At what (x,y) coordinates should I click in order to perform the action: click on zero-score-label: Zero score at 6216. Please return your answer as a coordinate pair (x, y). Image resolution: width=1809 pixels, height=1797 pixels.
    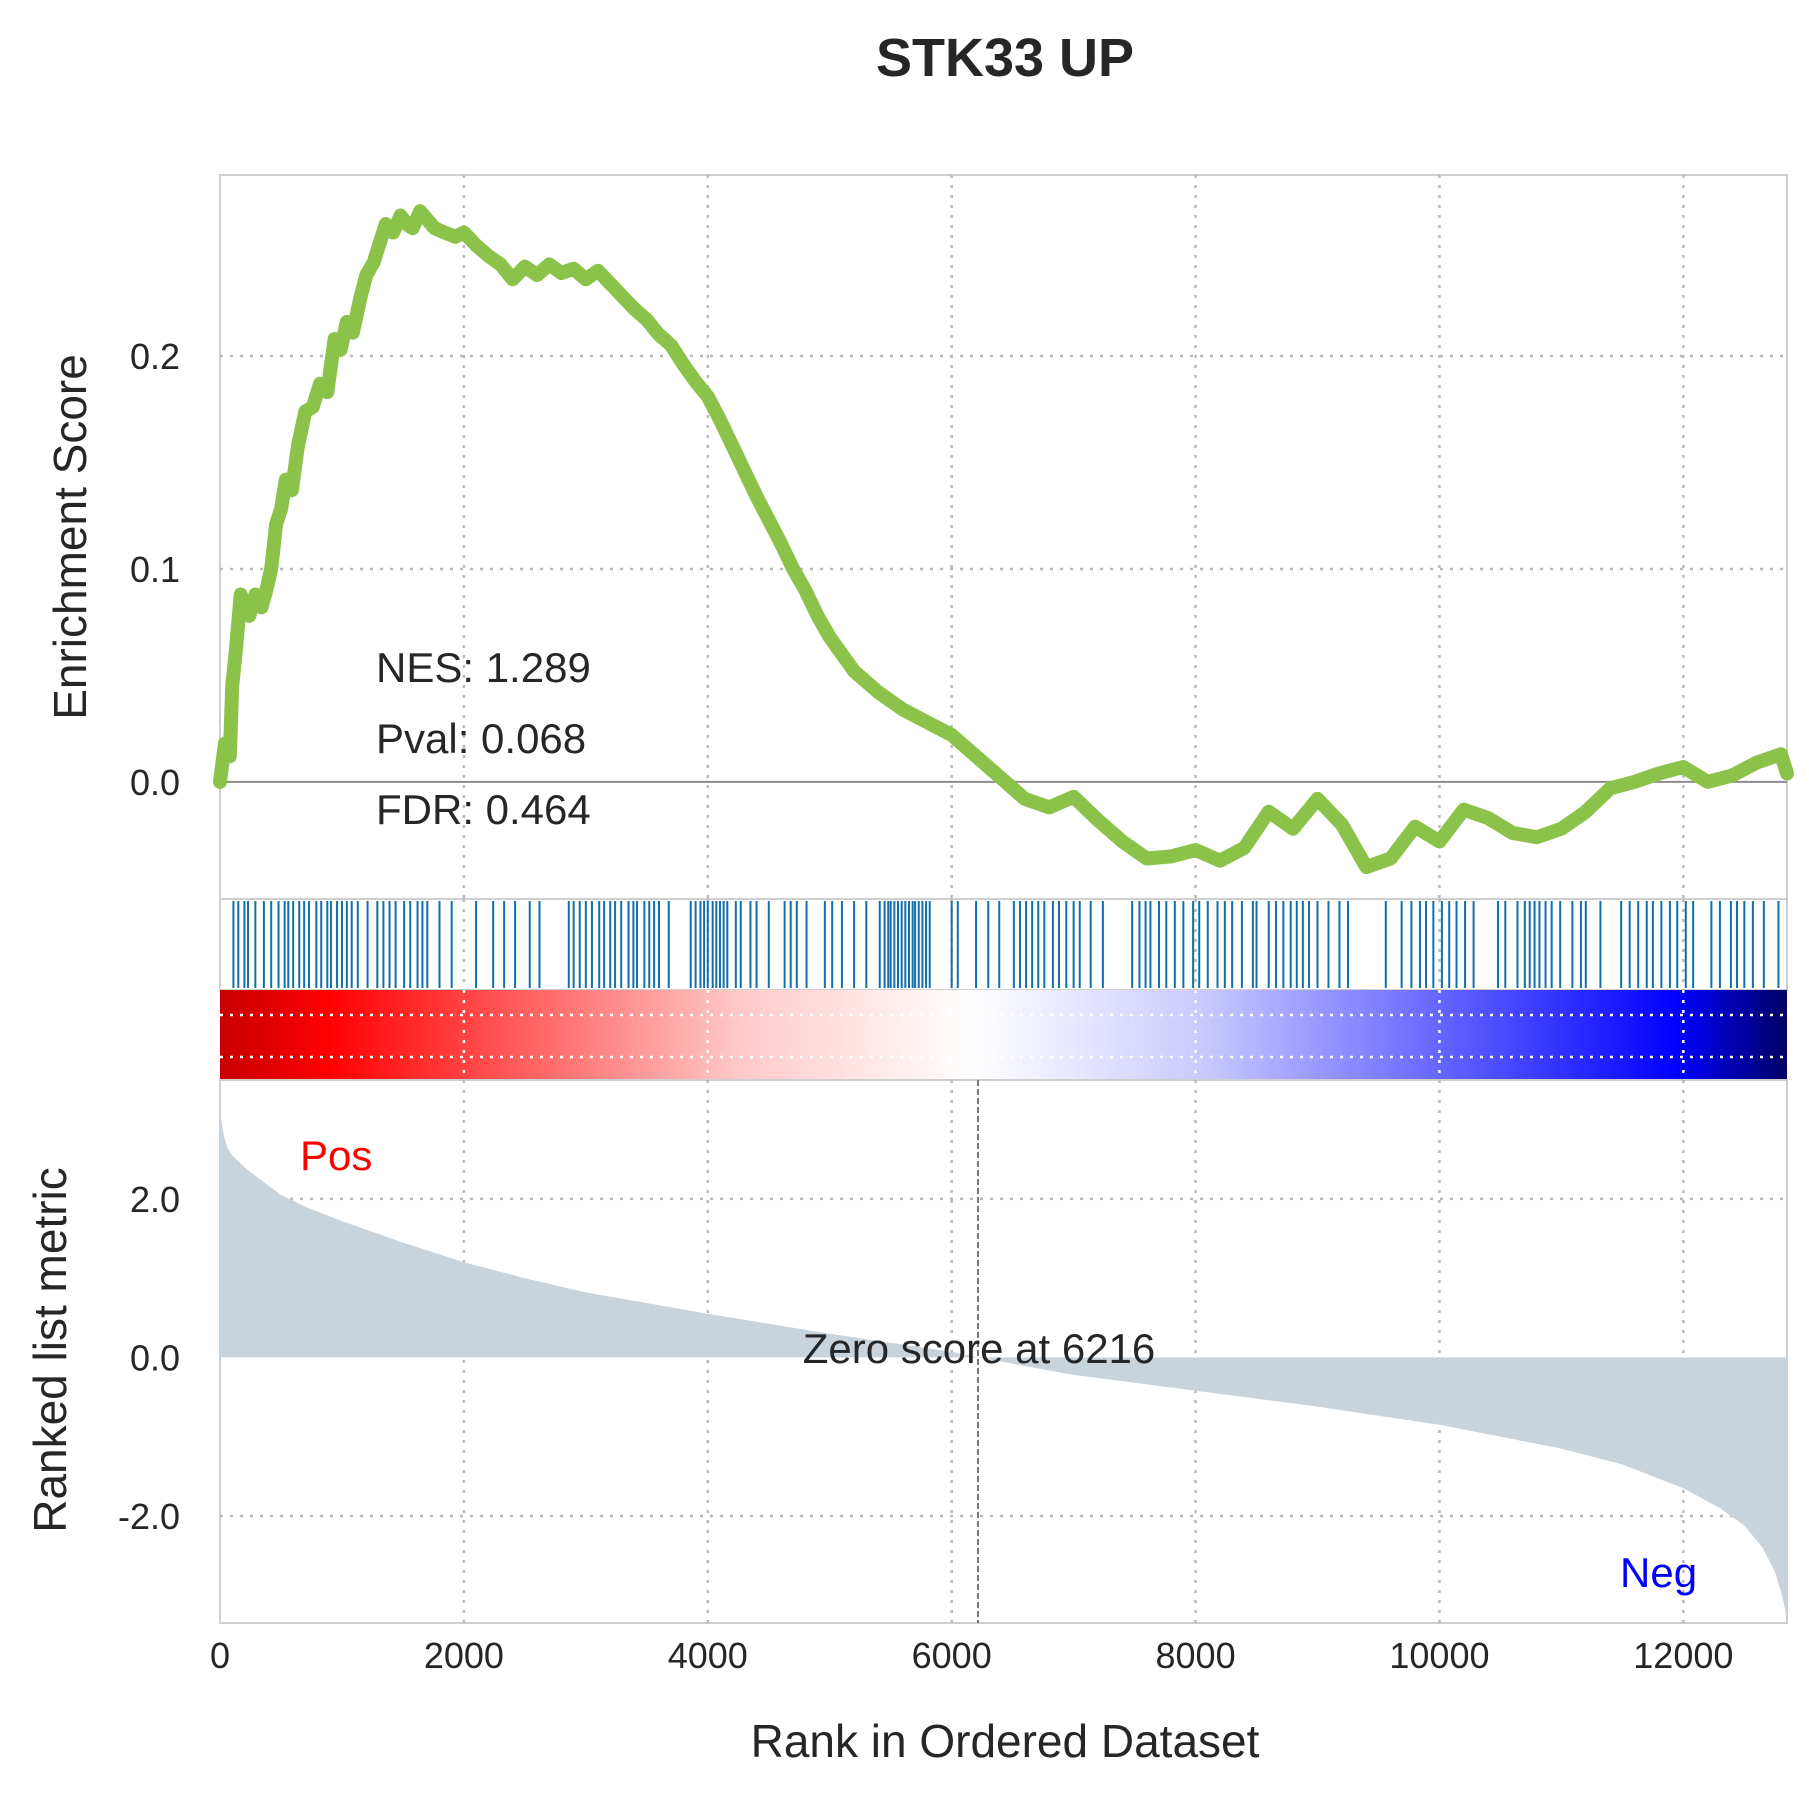
    Looking at the image, I should click on (979, 1348).